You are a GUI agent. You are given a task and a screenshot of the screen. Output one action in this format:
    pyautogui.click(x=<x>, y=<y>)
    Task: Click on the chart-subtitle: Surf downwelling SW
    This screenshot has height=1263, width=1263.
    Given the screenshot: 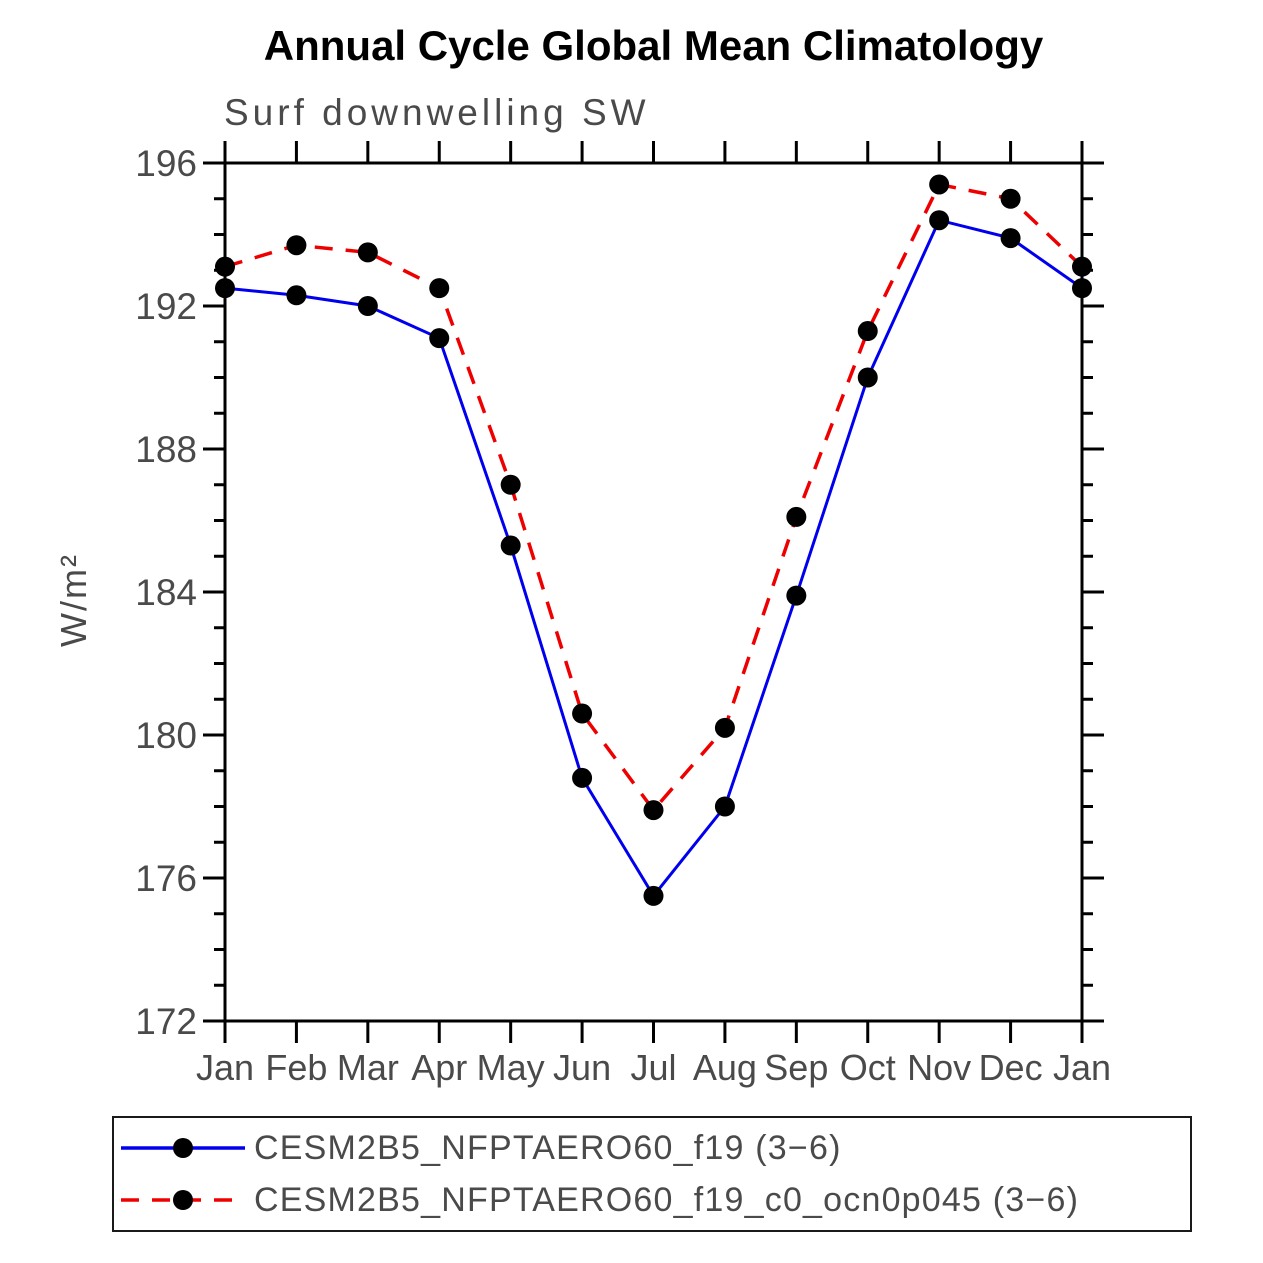 What is the action you would take?
    pyautogui.click(x=437, y=112)
    